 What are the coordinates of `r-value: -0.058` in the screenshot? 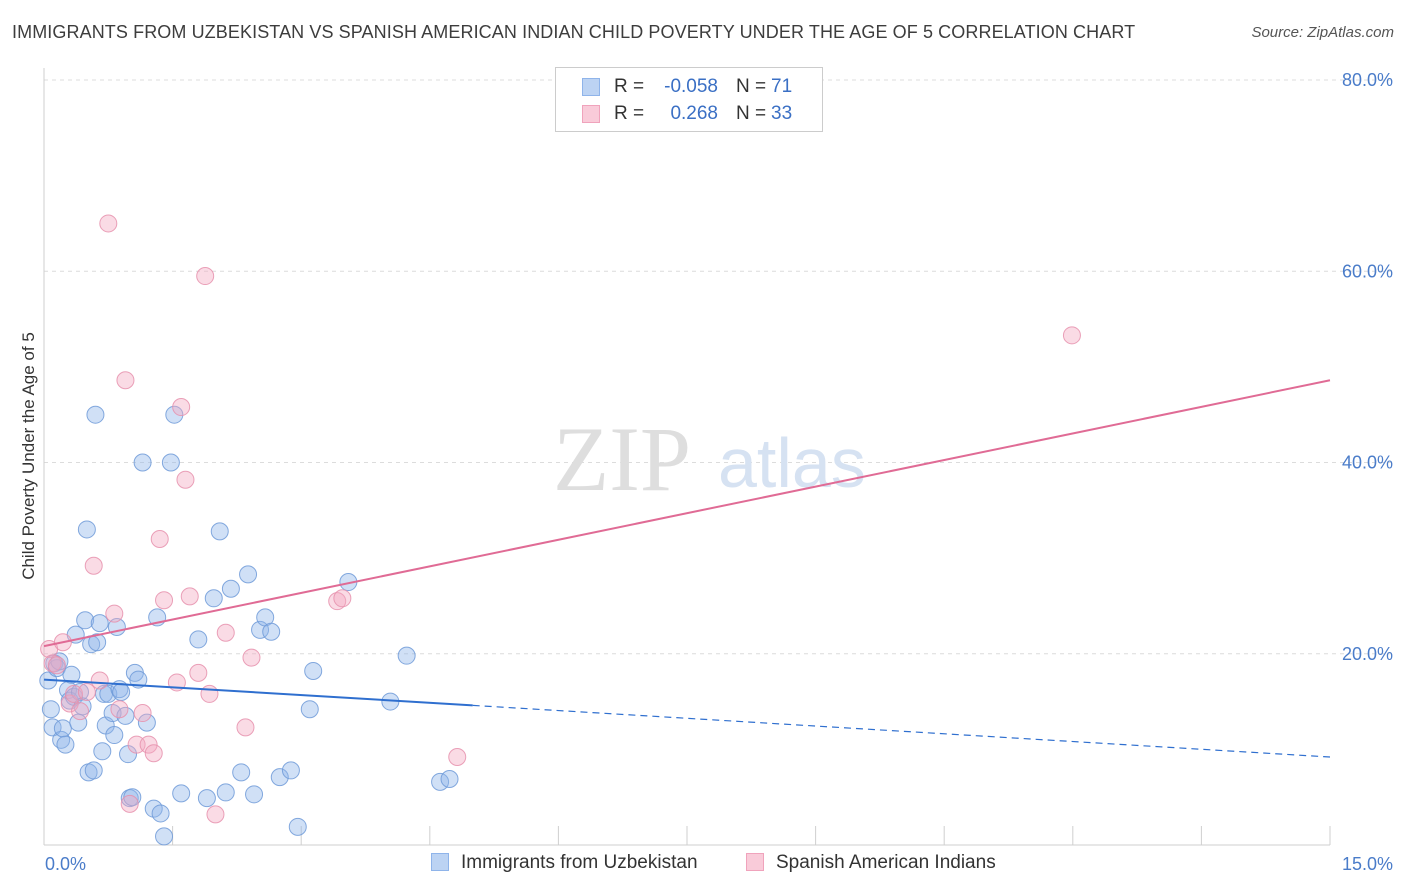 It's located at (691, 86).